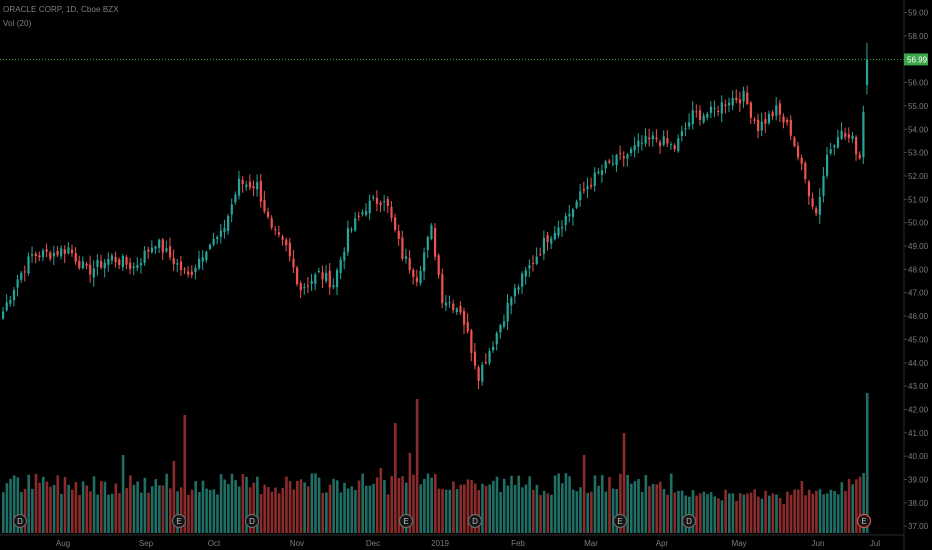 The image size is (932, 550). Describe the element at coordinates (918, 36) in the screenshot. I see `price-tick-label: 58.00` at that location.